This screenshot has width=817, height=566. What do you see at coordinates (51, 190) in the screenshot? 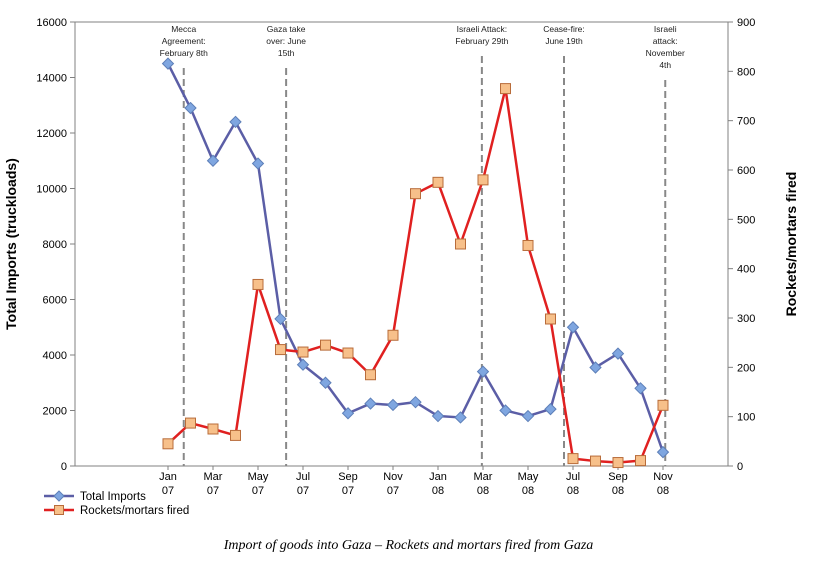
I see `left-tick-label: 10000` at bounding box center [51, 190].